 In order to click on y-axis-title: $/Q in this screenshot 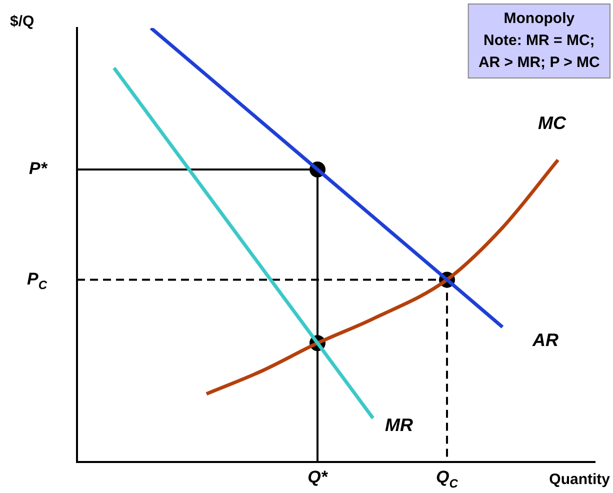, I will do `click(22, 21)`.